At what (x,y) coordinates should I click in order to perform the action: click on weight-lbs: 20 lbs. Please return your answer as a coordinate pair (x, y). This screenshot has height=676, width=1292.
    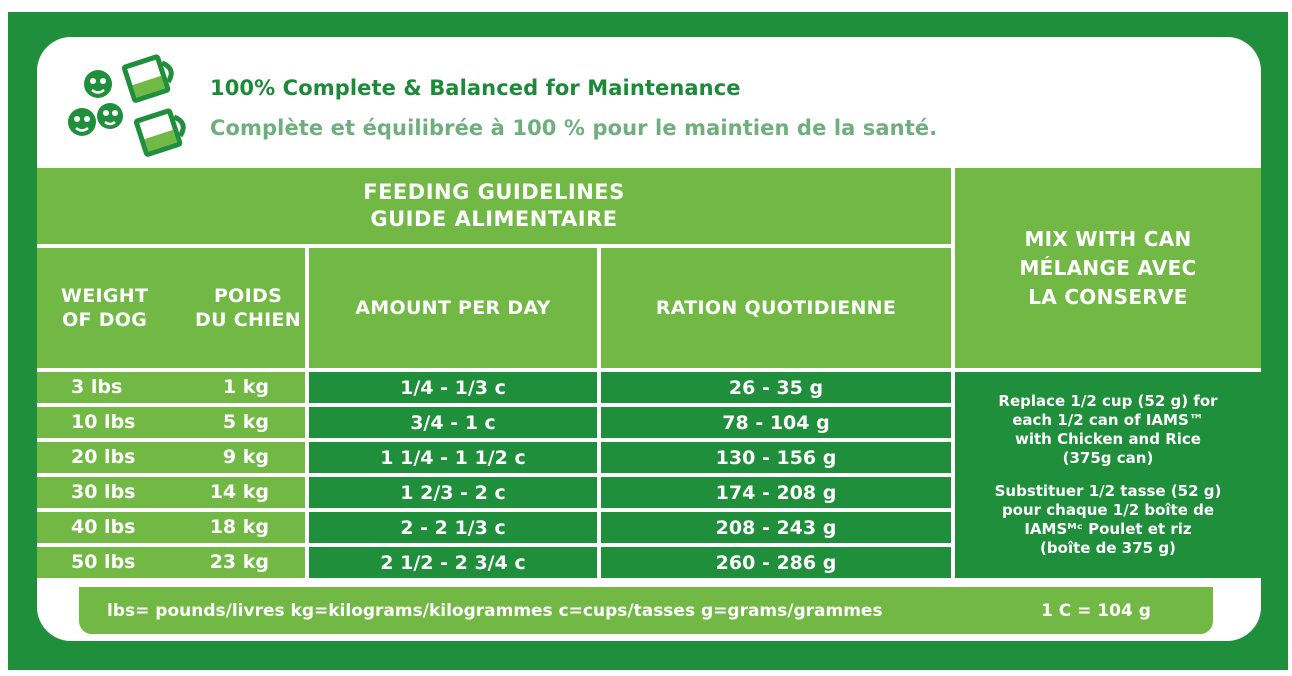
    Looking at the image, I should click on (103, 457).